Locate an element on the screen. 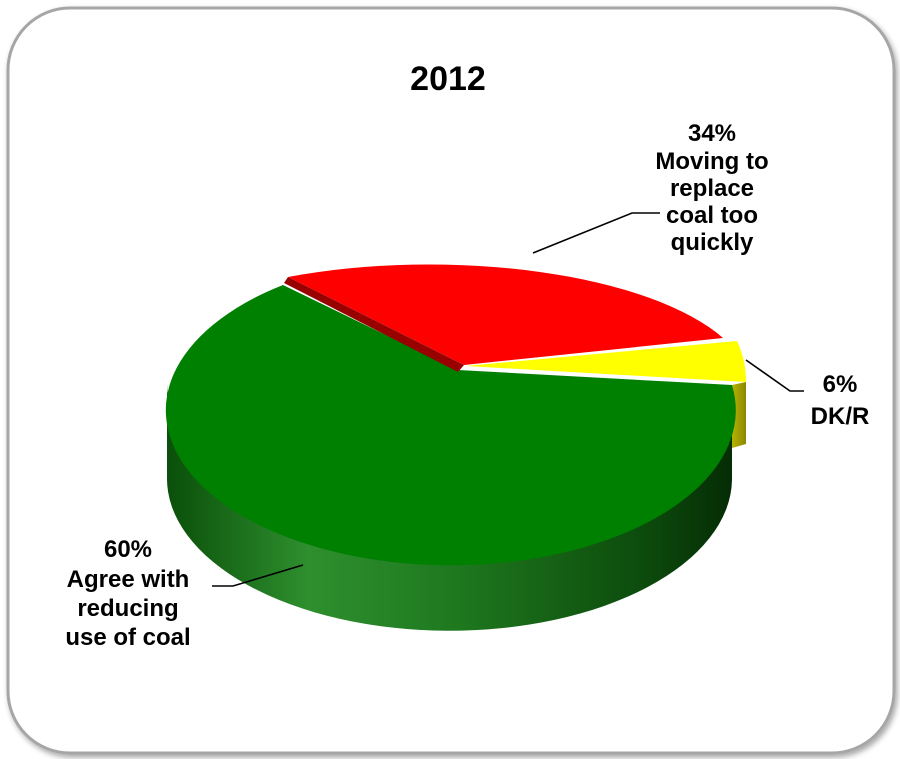 The width and height of the screenshot is (900, 759). data-label-line: replace is located at coordinates (712, 188).